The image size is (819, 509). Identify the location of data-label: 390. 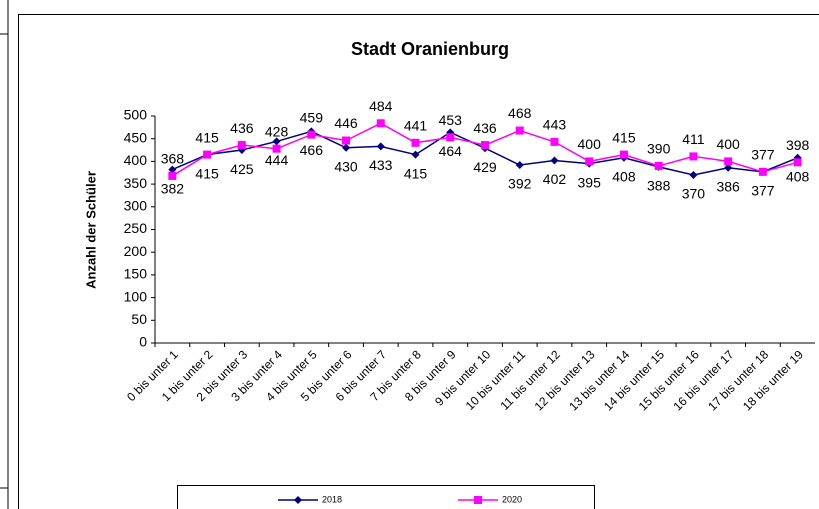
(659, 149).